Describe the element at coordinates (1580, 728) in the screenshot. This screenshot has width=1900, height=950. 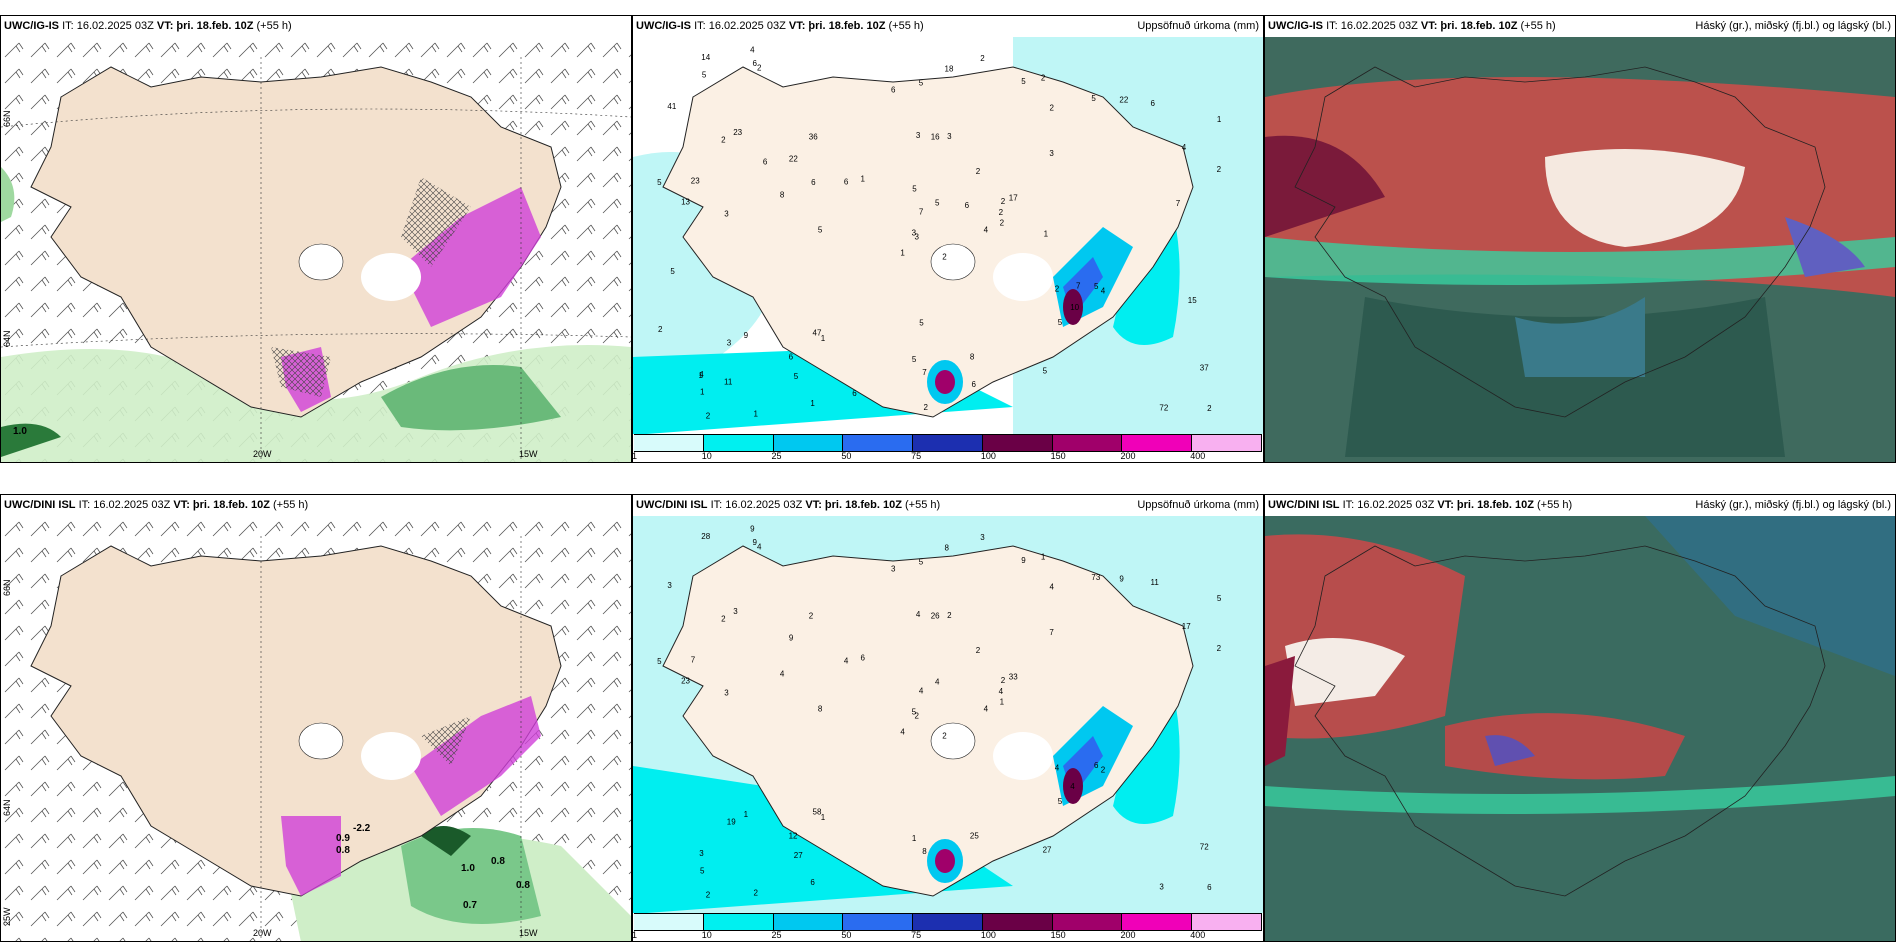
I see `cloud-map` at that location.